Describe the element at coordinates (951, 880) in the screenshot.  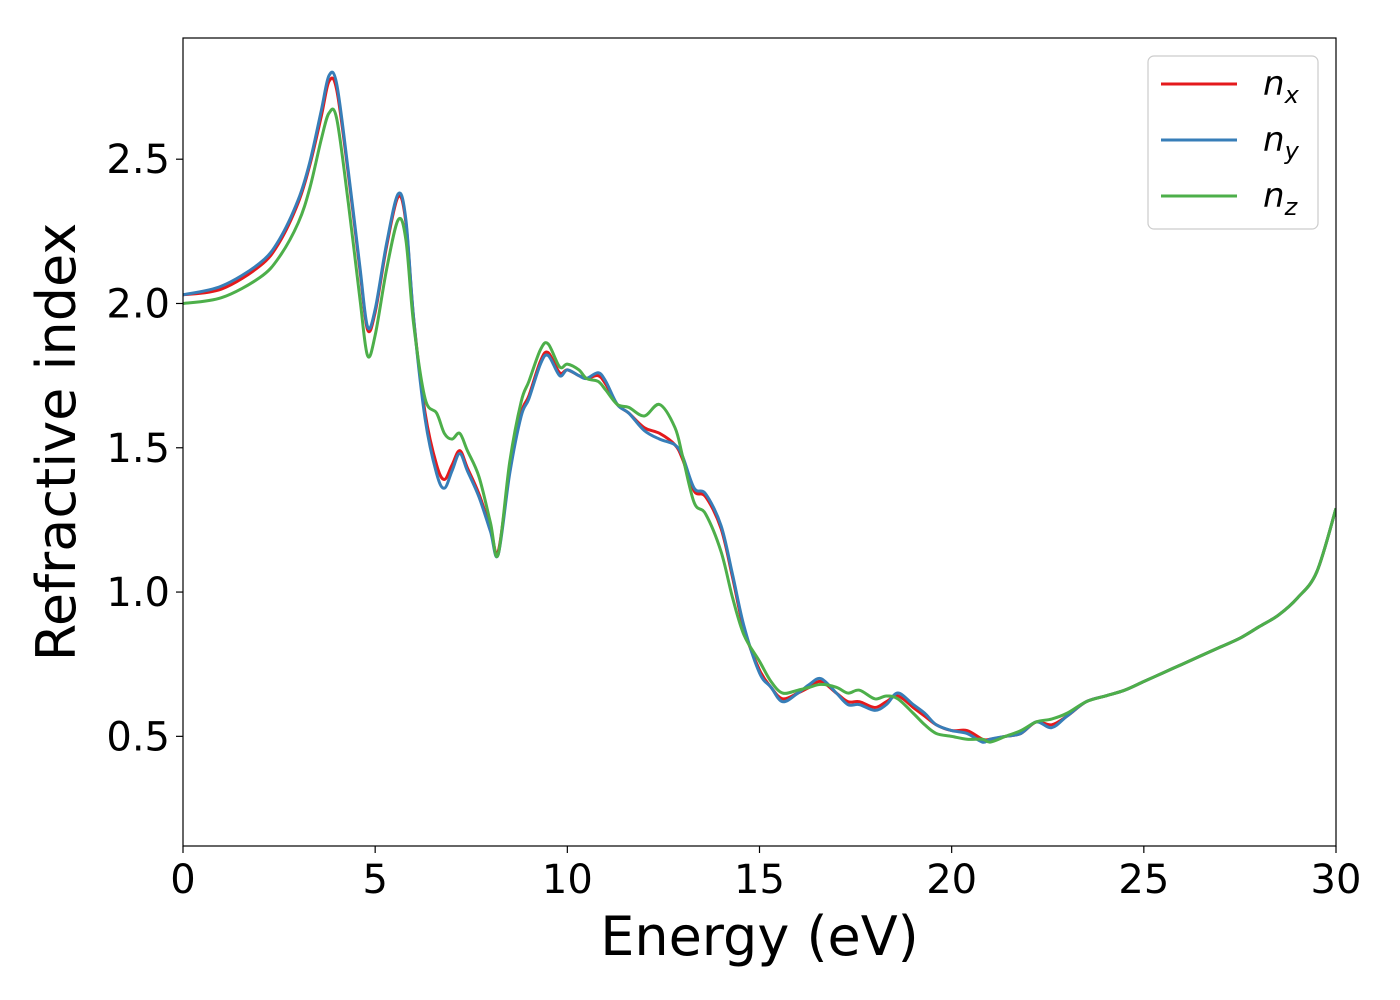
I see `x-tick-label: 20` at that location.